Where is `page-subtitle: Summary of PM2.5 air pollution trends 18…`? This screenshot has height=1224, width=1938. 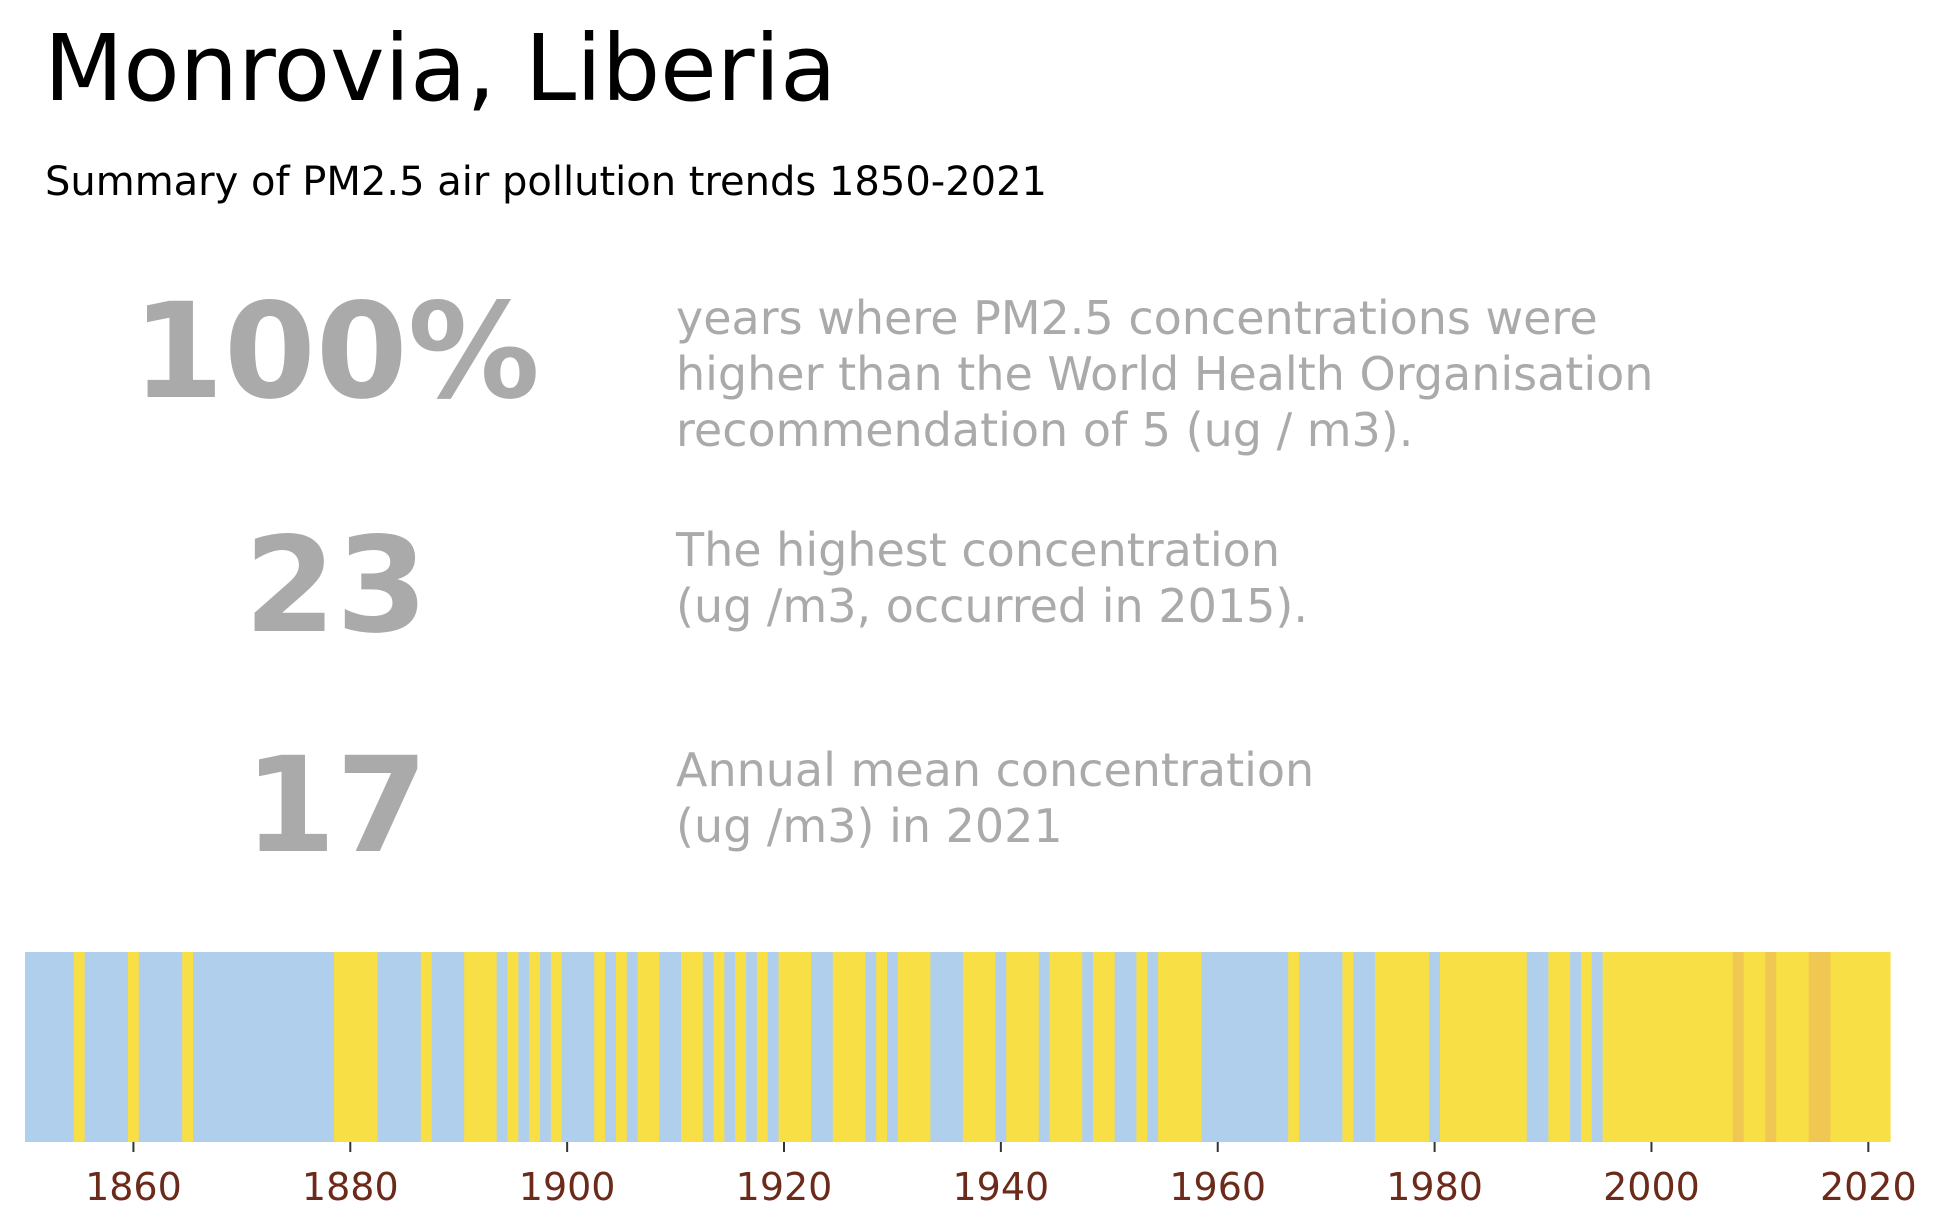
page-subtitle: Summary of PM2.5 air pollution trends 18… is located at coordinates (546, 182).